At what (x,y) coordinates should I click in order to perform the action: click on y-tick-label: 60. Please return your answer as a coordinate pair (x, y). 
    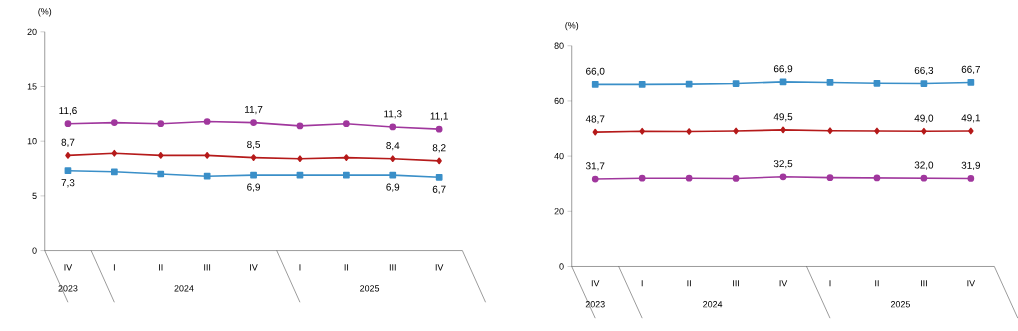
    Looking at the image, I should click on (559, 101).